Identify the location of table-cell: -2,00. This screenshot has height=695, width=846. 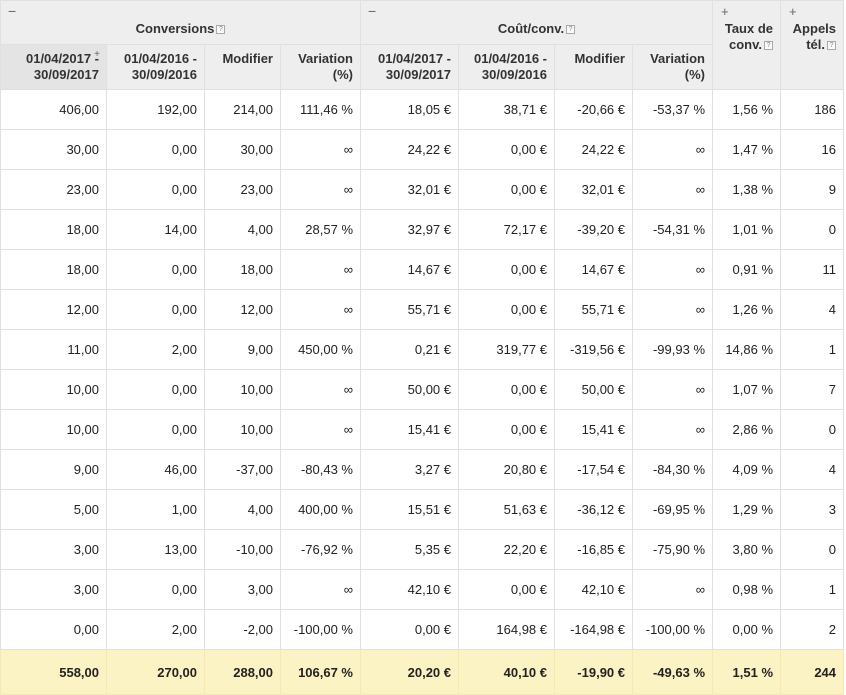
(242, 629).